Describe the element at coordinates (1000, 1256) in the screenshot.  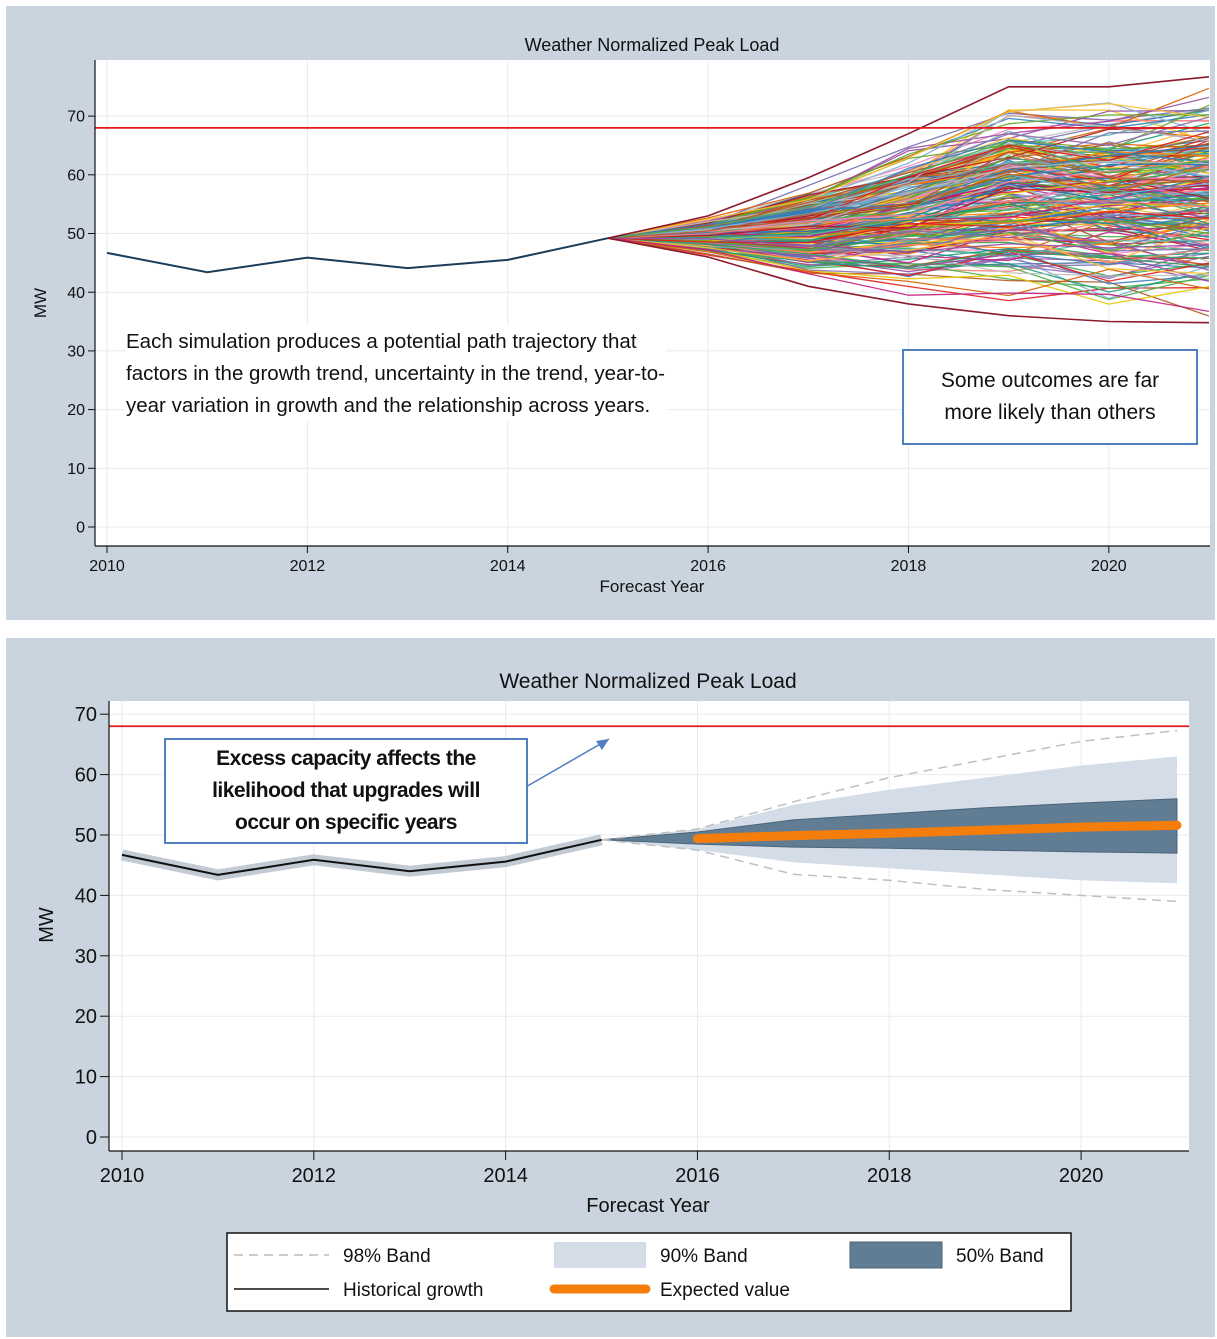
I see `legend-label-50: 50% Band` at that location.